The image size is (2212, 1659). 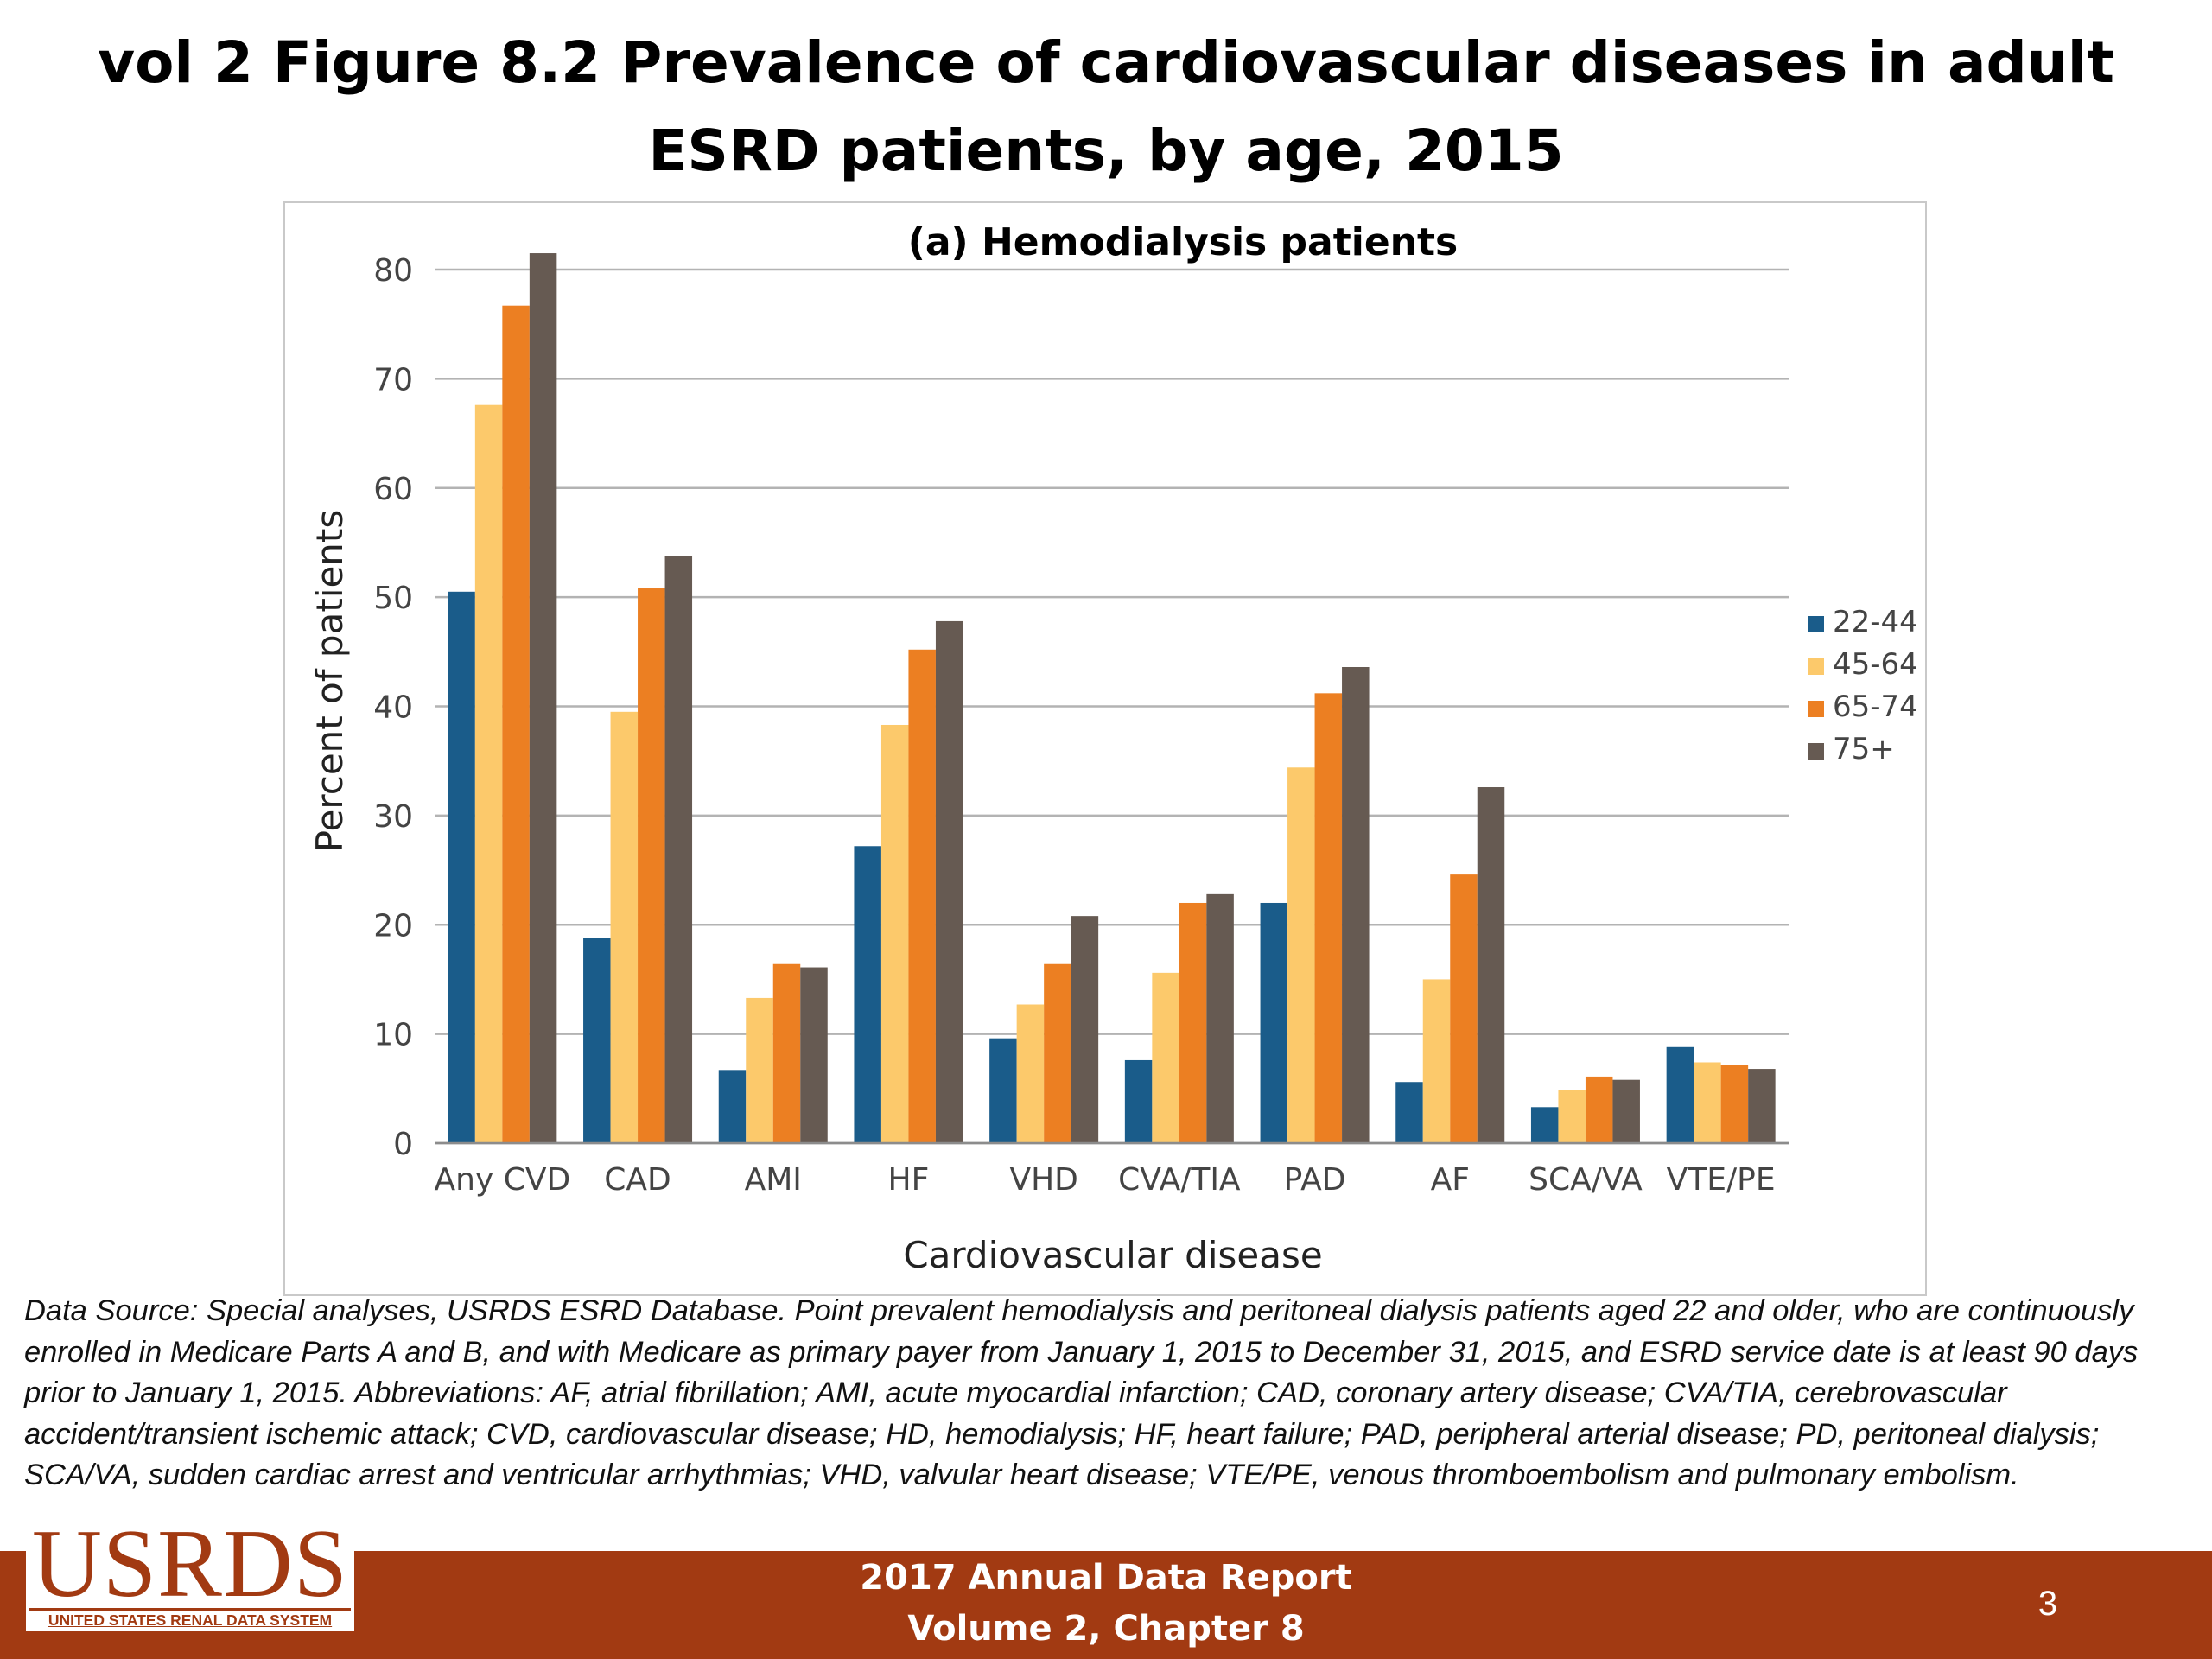 I want to click on bar-45-64-vtepe, so click(x=1707, y=1102).